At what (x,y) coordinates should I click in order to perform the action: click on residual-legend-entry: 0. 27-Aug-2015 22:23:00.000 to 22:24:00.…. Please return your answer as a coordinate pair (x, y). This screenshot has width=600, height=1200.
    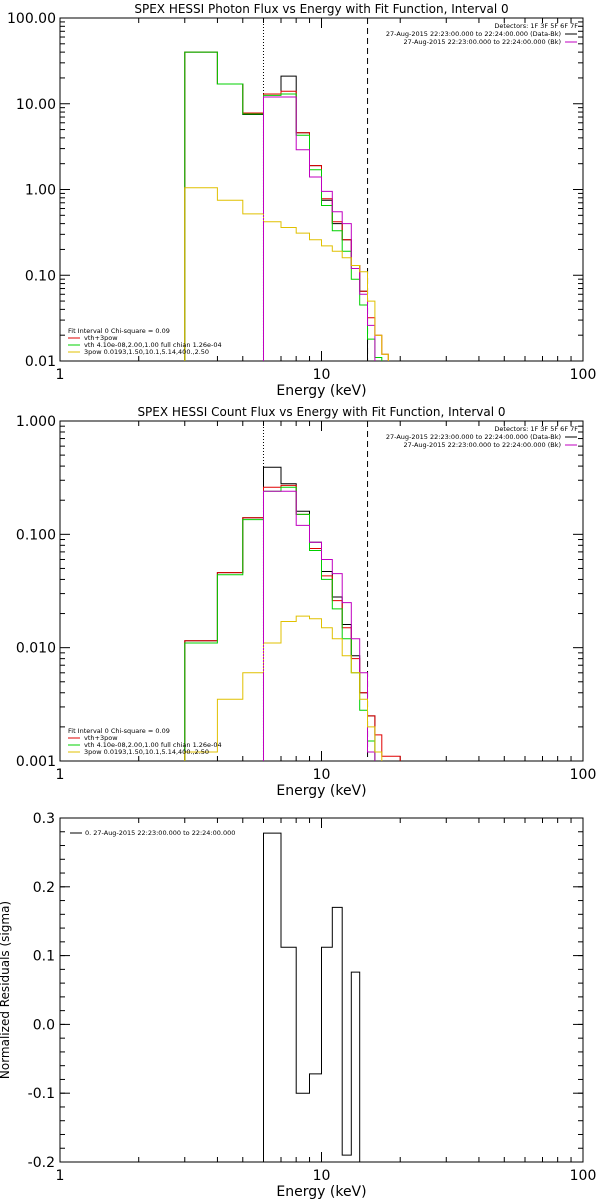
    Looking at the image, I should click on (160, 833).